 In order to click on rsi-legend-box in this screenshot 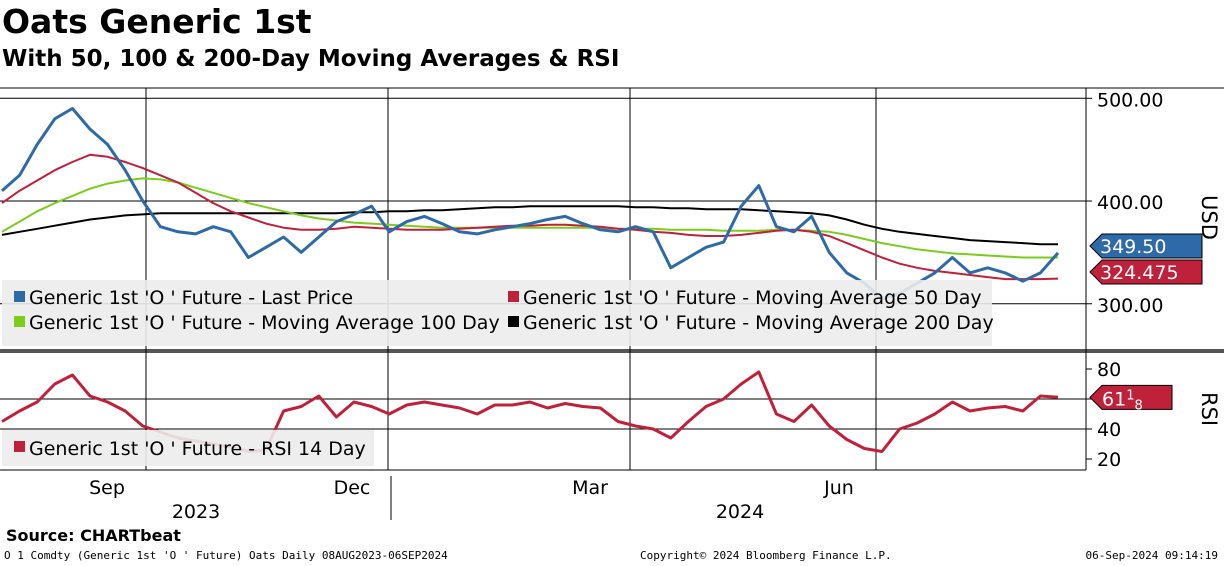, I will do `click(188, 448)`.